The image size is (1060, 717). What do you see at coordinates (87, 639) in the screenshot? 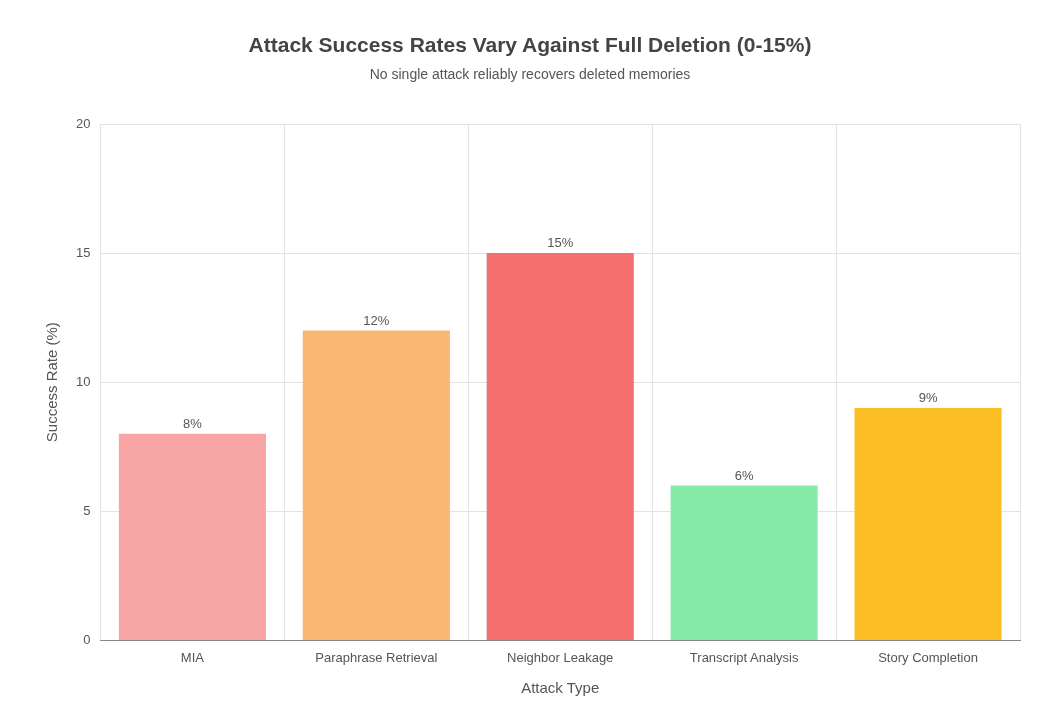
I see `y-tick-label: 0` at bounding box center [87, 639].